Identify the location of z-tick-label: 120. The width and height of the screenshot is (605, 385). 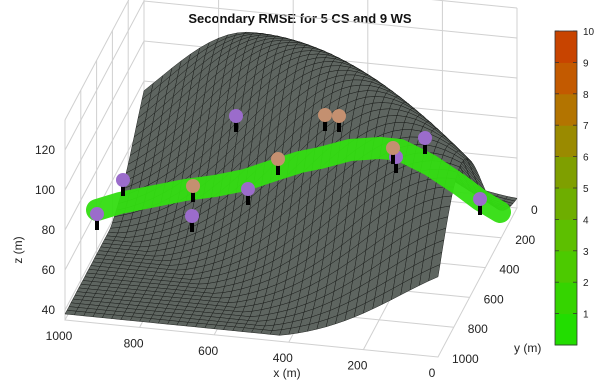
(45, 150).